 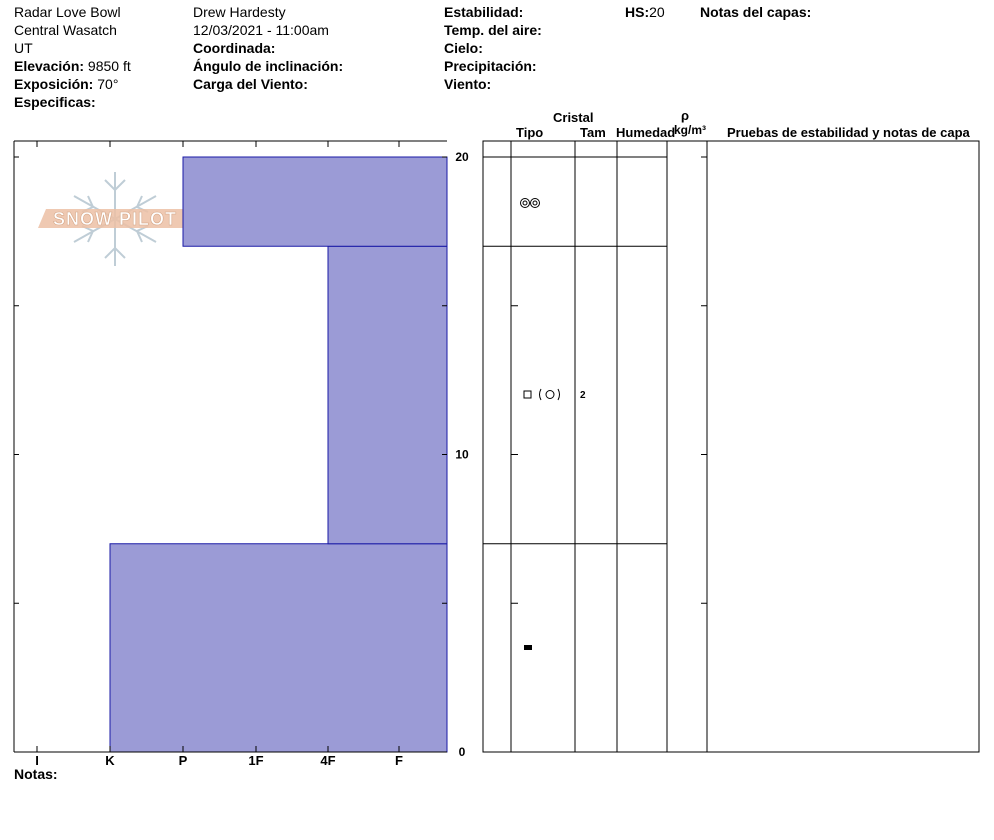 What do you see at coordinates (848, 132) in the screenshot?
I see `tests-header: Pruebas de estabilidad y notas de capa` at bounding box center [848, 132].